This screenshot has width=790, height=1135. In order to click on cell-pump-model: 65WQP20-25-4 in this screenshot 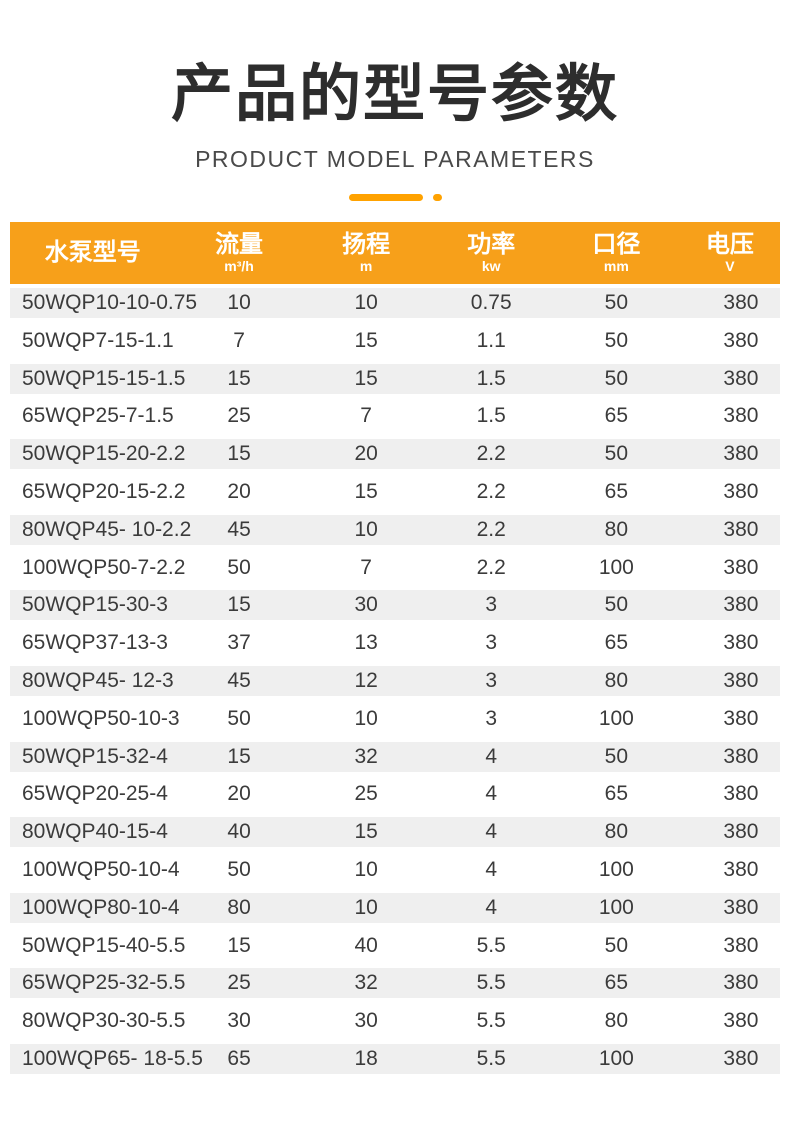, I will do `click(95, 794)`.